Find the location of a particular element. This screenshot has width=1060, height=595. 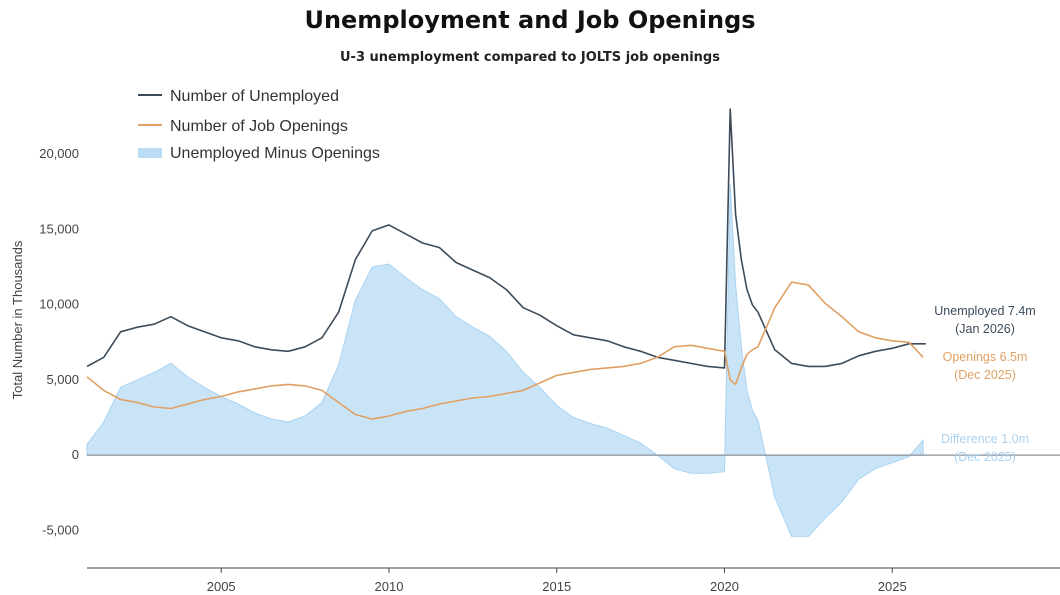

legend-label-openings: Number of Job Openings is located at coordinates (259, 126).